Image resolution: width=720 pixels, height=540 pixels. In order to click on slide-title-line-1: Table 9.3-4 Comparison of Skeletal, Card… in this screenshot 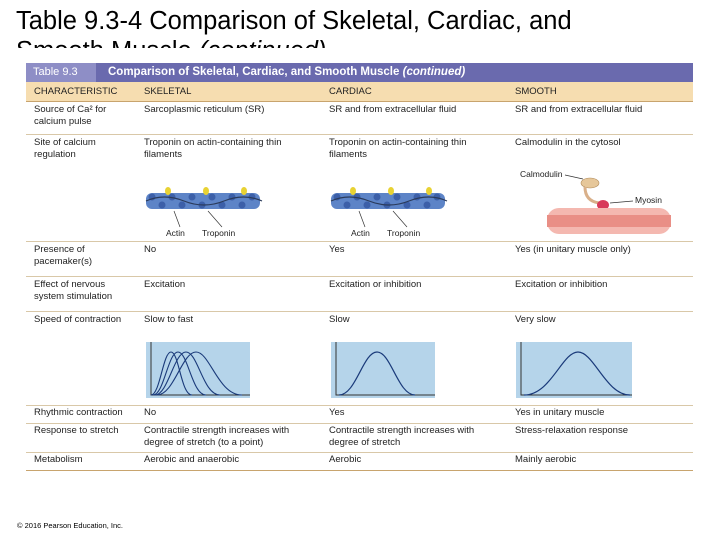, I will do `click(294, 21)`.